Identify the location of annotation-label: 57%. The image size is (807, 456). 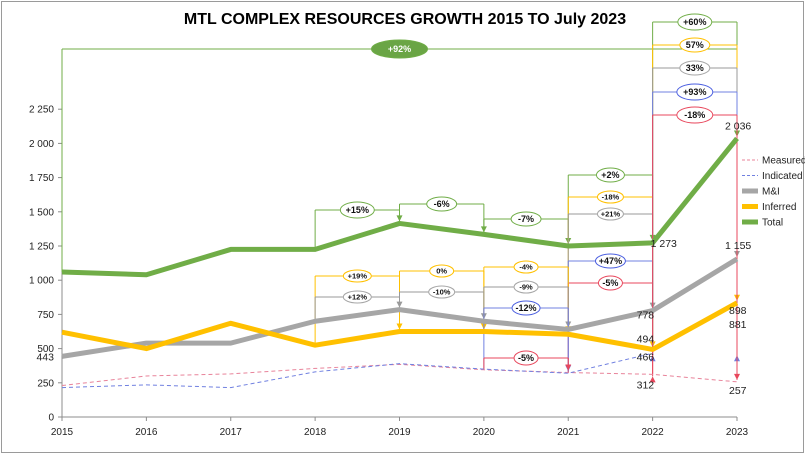
(695, 45).